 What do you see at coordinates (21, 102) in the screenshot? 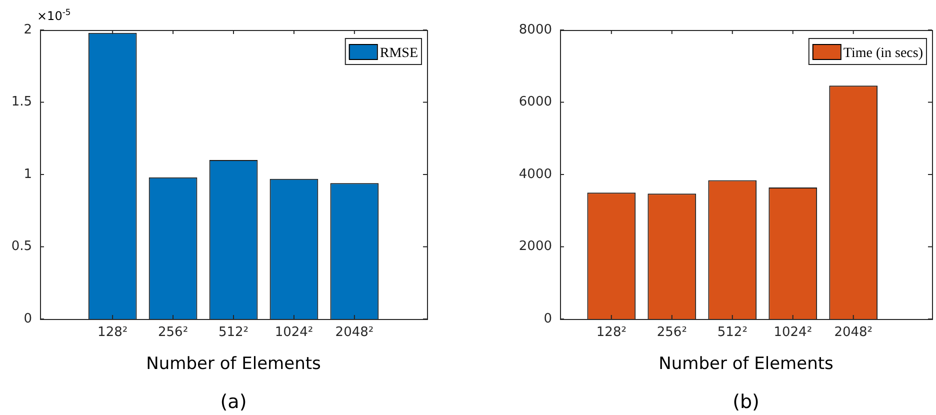
I see `y-tick-label: 1.5` at bounding box center [21, 102].